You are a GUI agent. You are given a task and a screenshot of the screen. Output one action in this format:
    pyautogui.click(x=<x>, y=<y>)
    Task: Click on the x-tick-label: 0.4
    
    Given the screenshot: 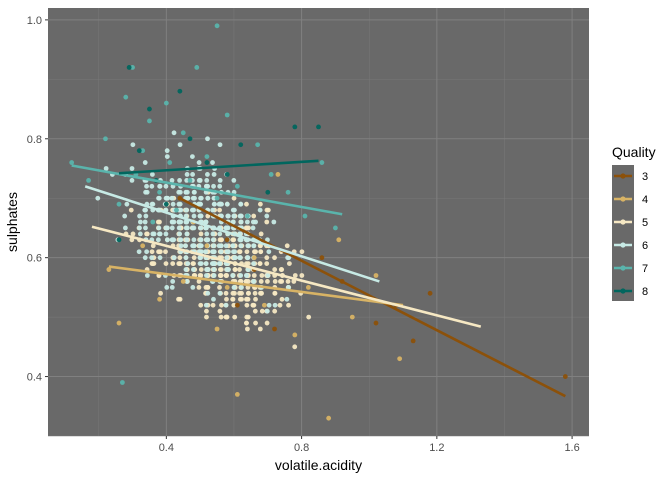 What is the action you would take?
    pyautogui.click(x=166, y=448)
    